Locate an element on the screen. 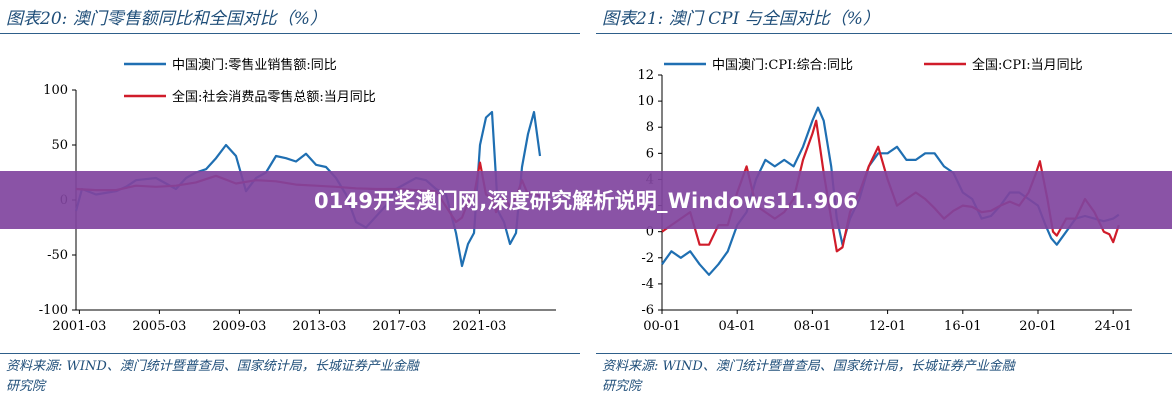  legend-label: 中国澳门:CPI:综合:同比 is located at coordinates (782, 65).